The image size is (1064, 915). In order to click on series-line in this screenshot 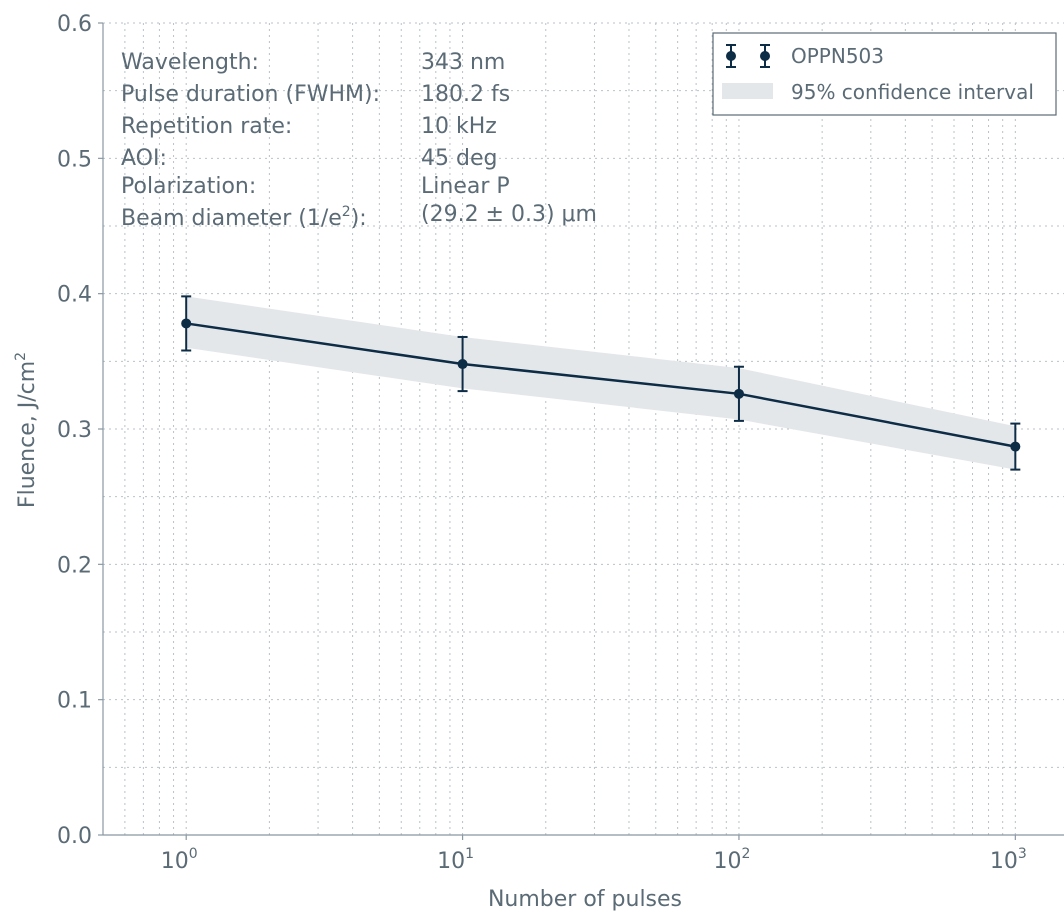, I will do `click(601, 385)`.